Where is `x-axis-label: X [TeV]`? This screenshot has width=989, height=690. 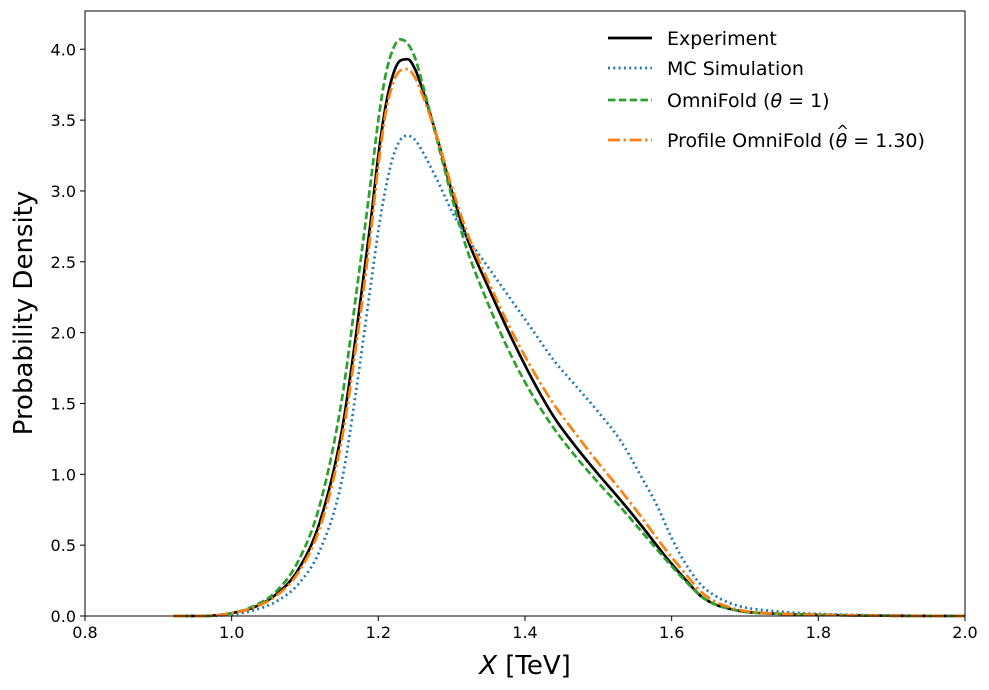
x-axis-label: X [TeV] is located at coordinates (524, 666).